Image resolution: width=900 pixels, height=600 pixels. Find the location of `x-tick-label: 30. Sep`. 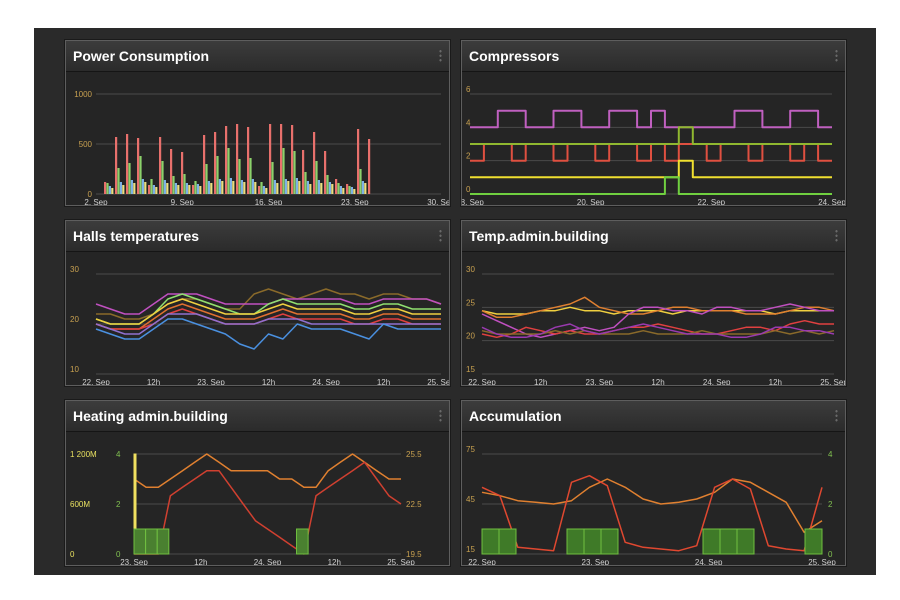

x-tick-label: 30. Sep is located at coordinates (438, 201).